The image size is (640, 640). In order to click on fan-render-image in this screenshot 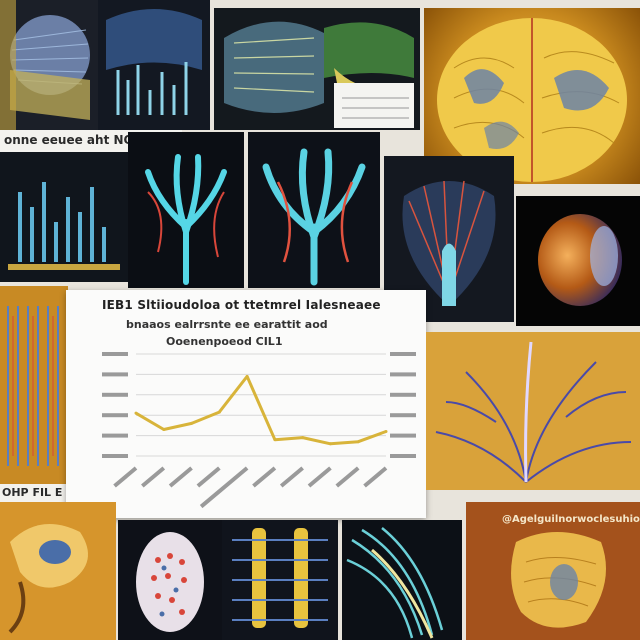, I will do `click(449, 239)`.